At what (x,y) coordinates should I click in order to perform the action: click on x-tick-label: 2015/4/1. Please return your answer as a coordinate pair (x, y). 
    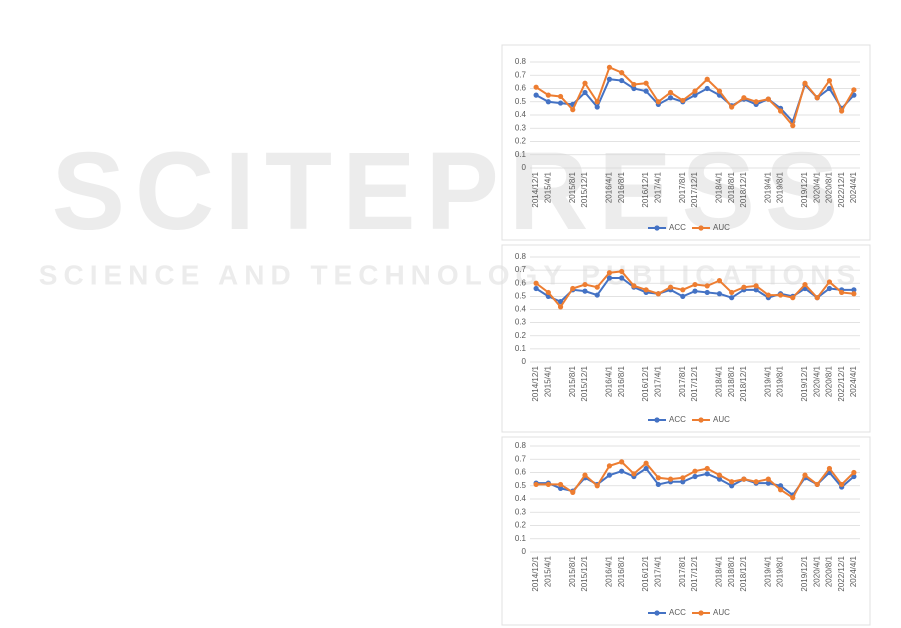
    Looking at the image, I should click on (547, 381).